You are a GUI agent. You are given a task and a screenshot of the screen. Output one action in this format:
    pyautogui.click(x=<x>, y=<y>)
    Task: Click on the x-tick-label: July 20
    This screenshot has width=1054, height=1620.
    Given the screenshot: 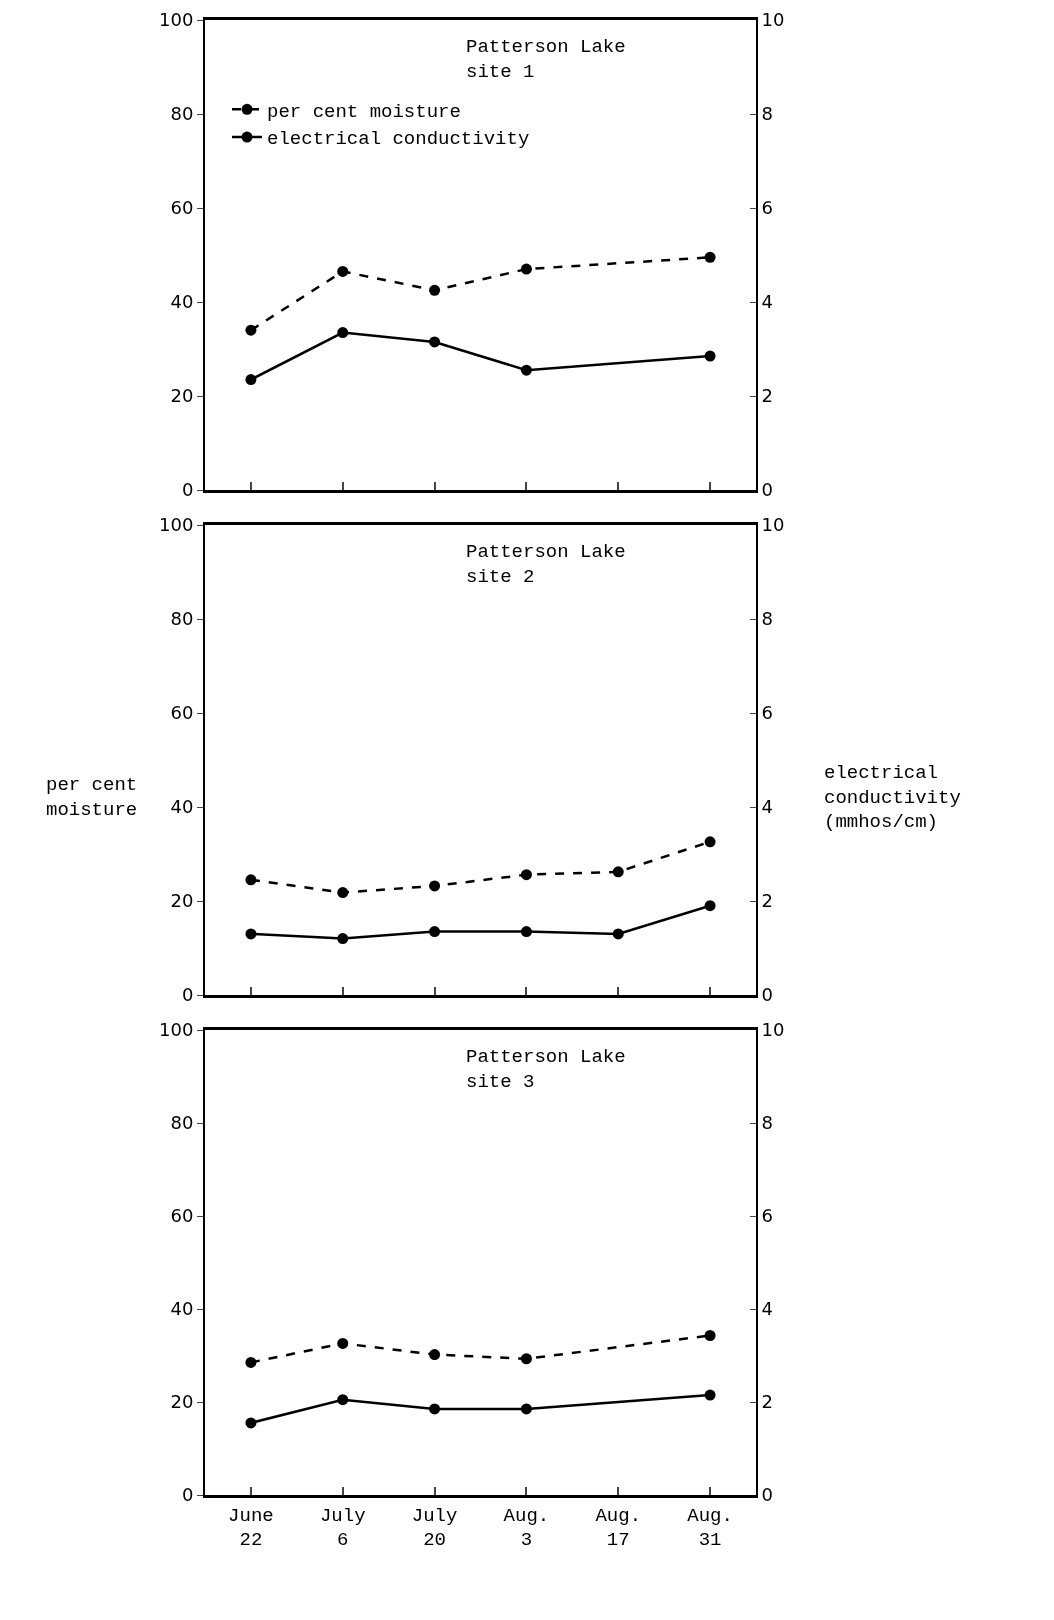 What is the action you would take?
    pyautogui.click(x=434, y=1528)
    